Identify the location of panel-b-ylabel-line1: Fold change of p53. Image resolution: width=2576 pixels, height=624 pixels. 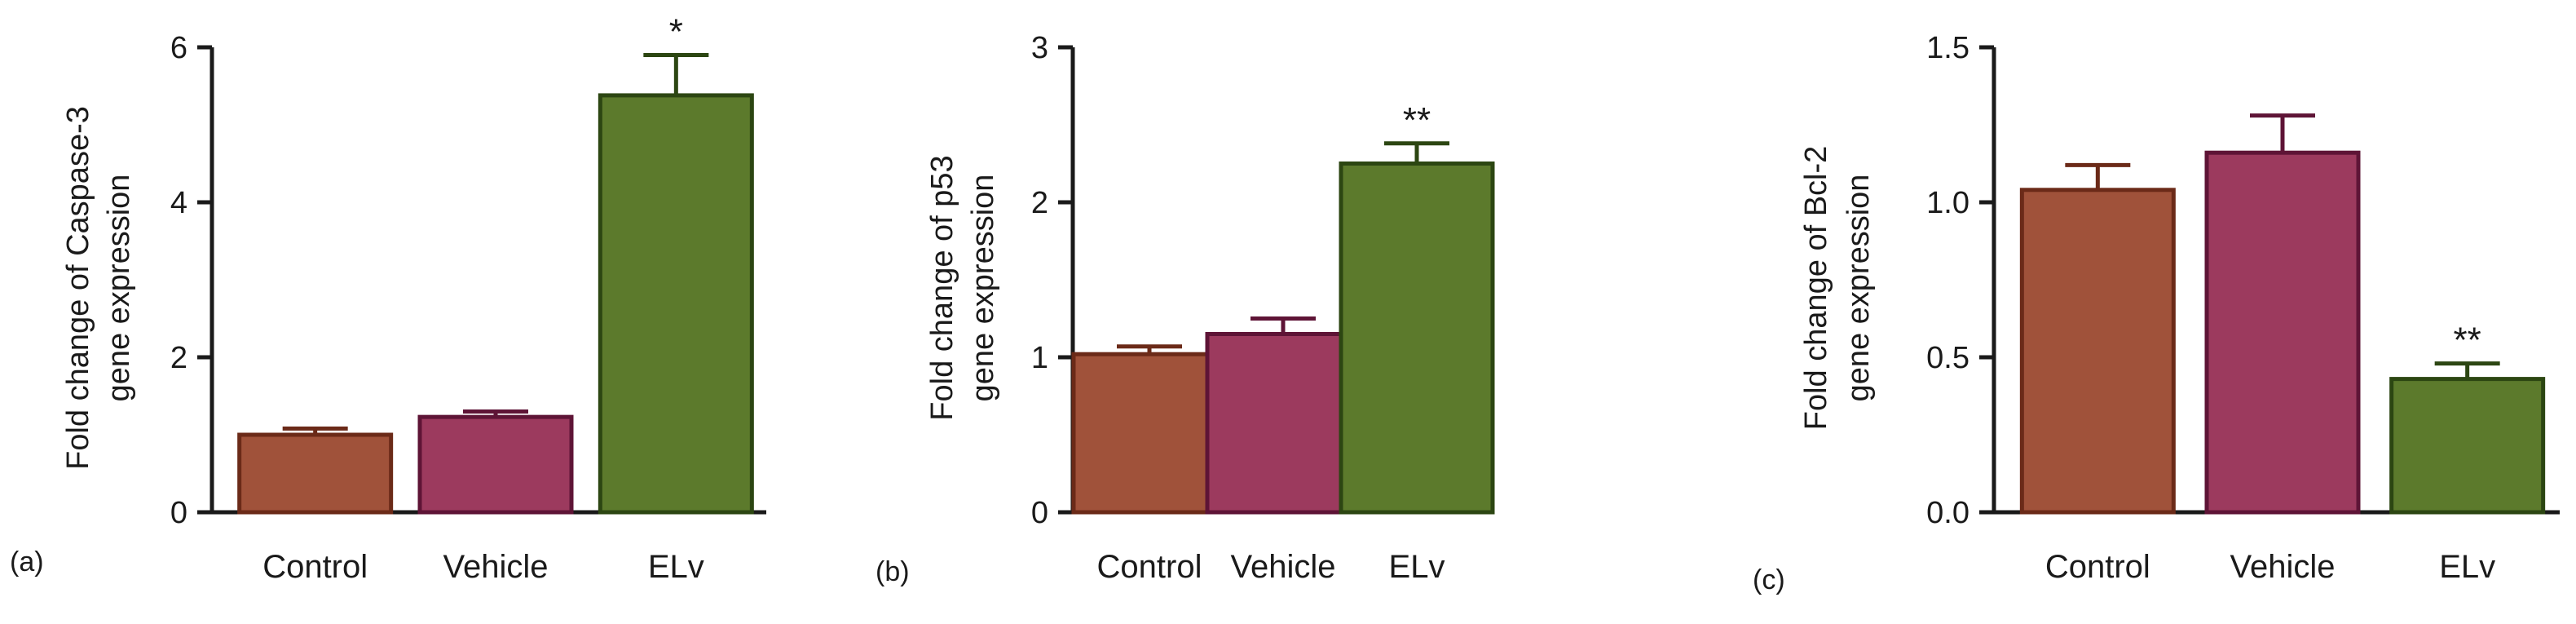
(942, 287).